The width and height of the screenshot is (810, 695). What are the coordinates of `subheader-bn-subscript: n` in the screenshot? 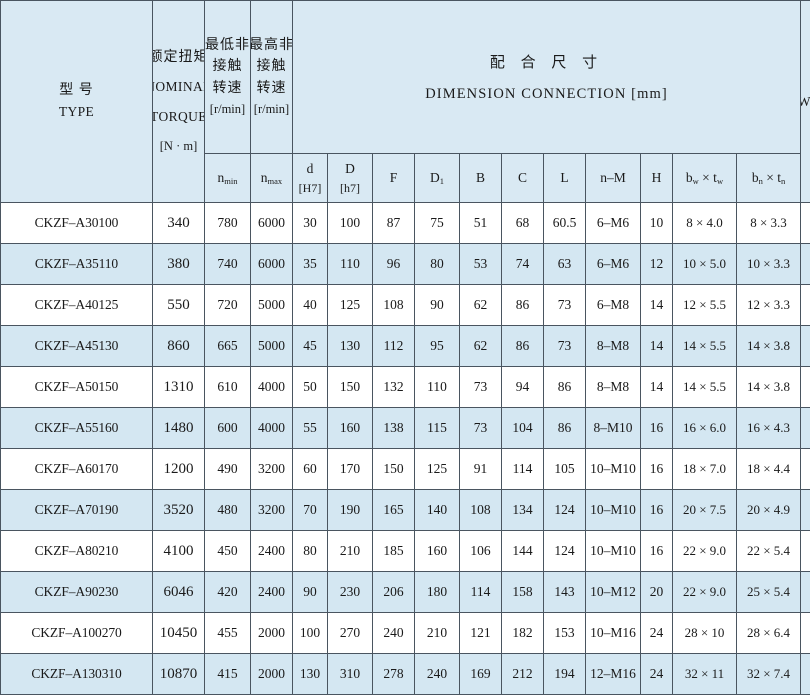 It's located at (761, 181).